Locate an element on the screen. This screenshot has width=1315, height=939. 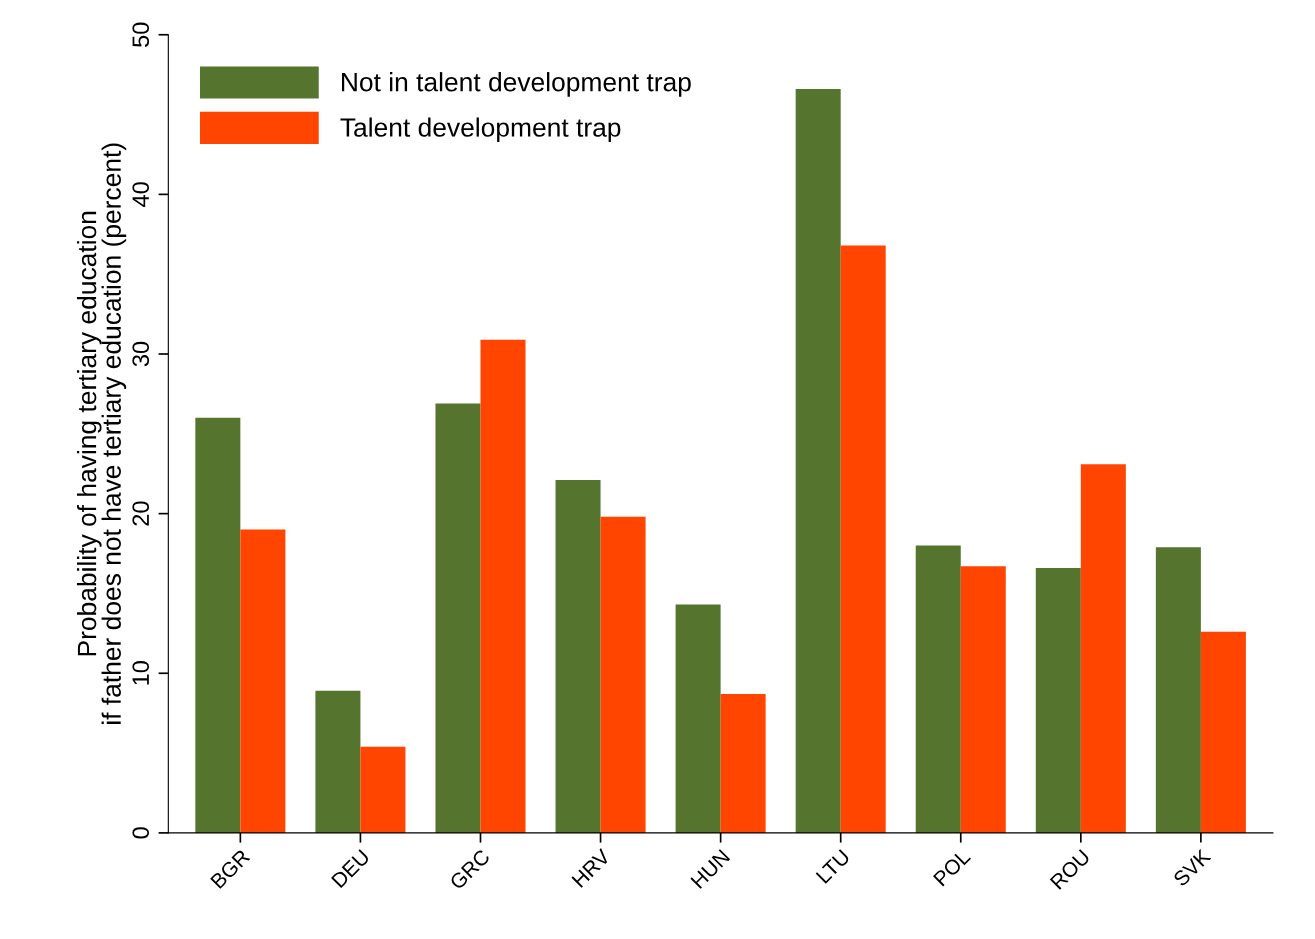
y-tick-label: 30 is located at coordinates (141, 354).